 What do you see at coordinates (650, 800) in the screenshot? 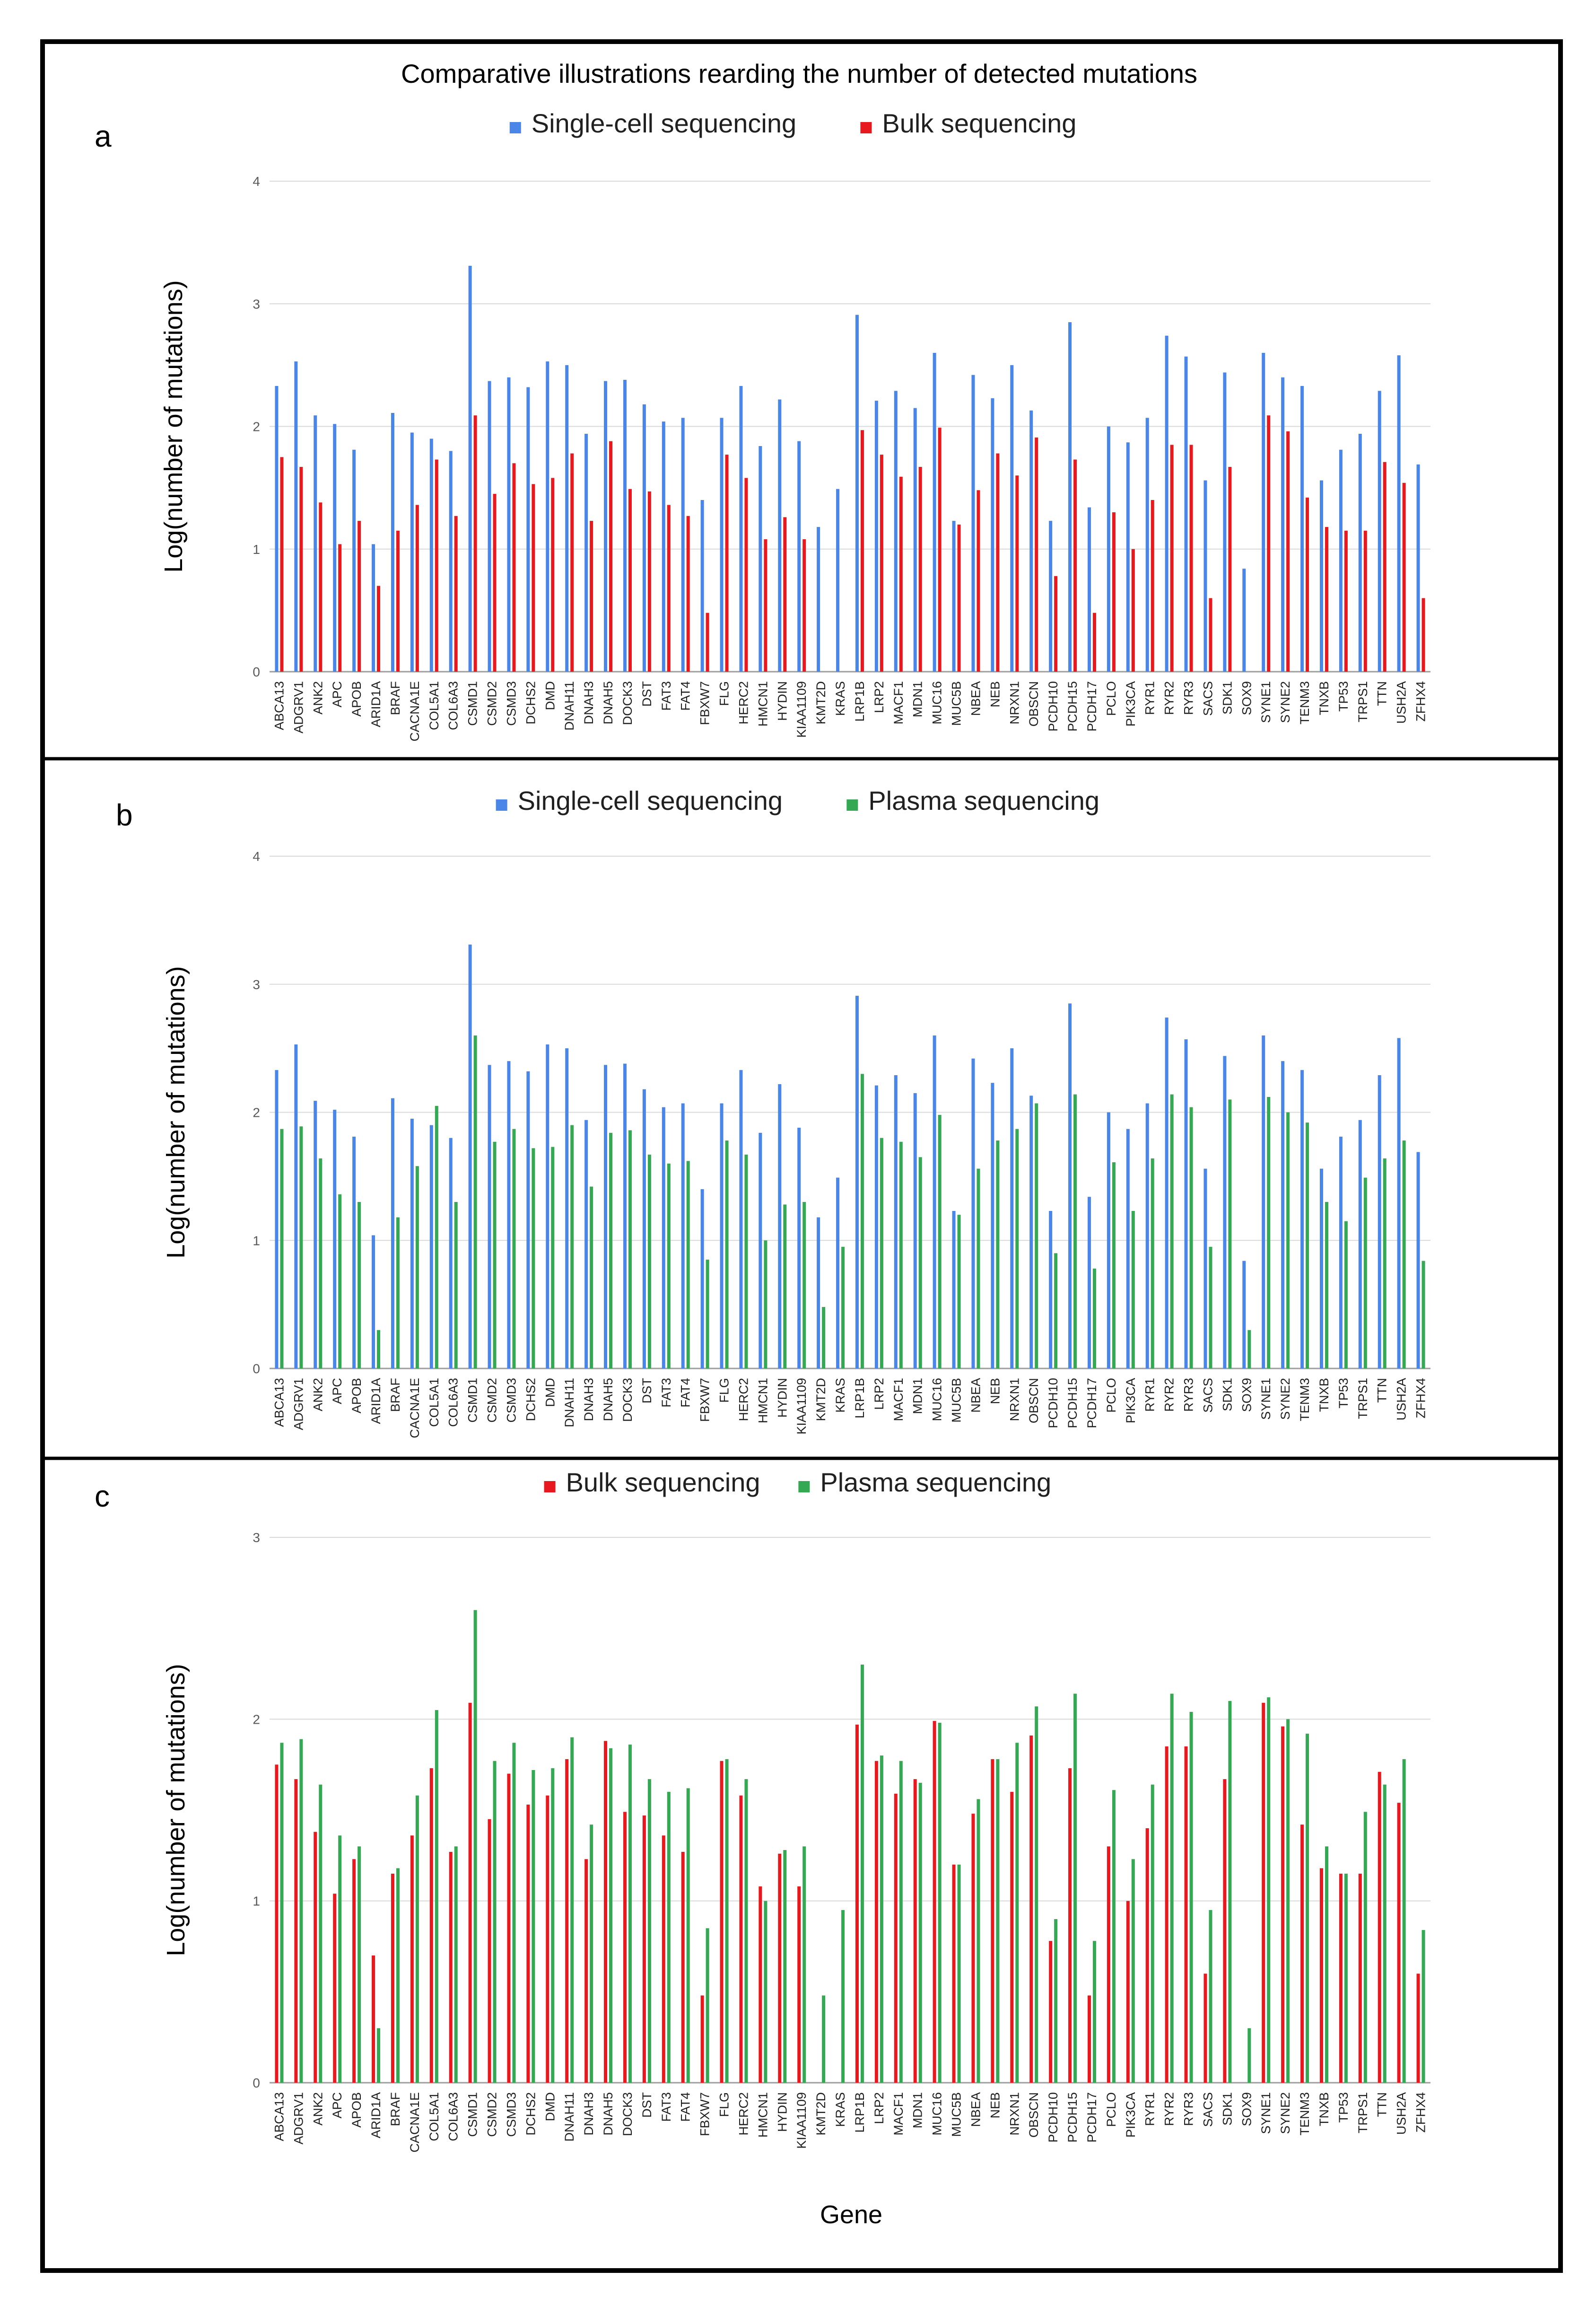
I see `legend-label: Single-cell sequencing` at bounding box center [650, 800].